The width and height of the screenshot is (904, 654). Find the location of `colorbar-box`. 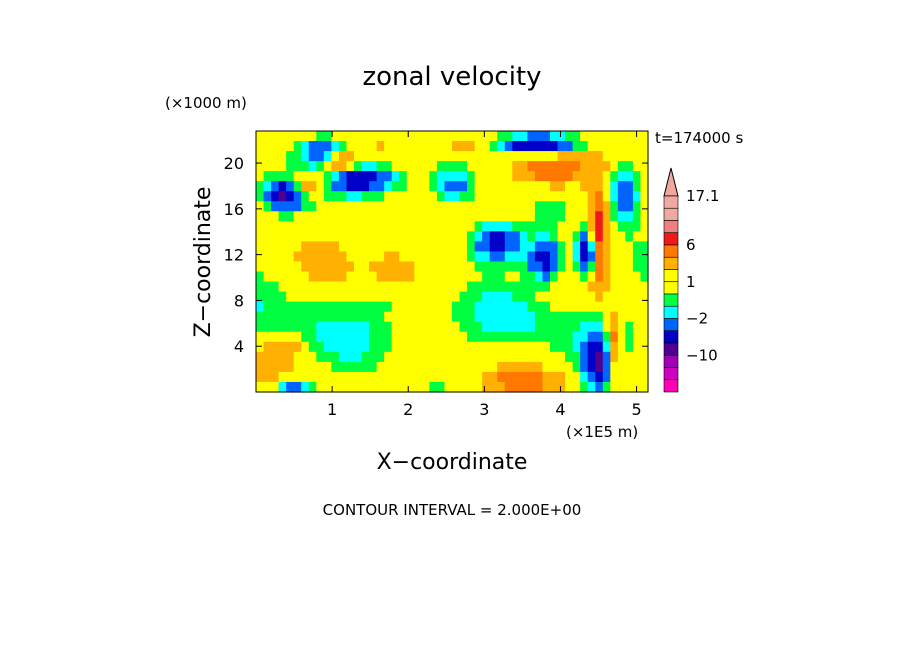

colorbar-box is located at coordinates (671, 276).